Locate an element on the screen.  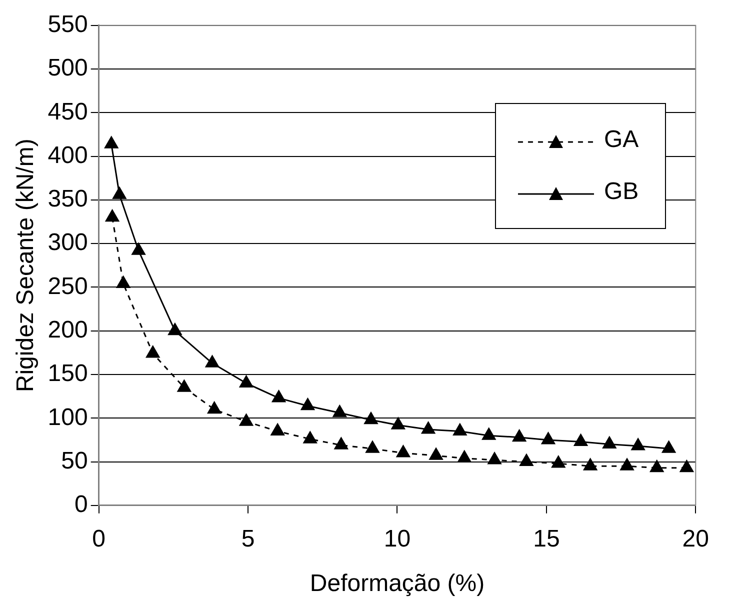
y-tick-label: 250 is located at coordinates (68, 286).